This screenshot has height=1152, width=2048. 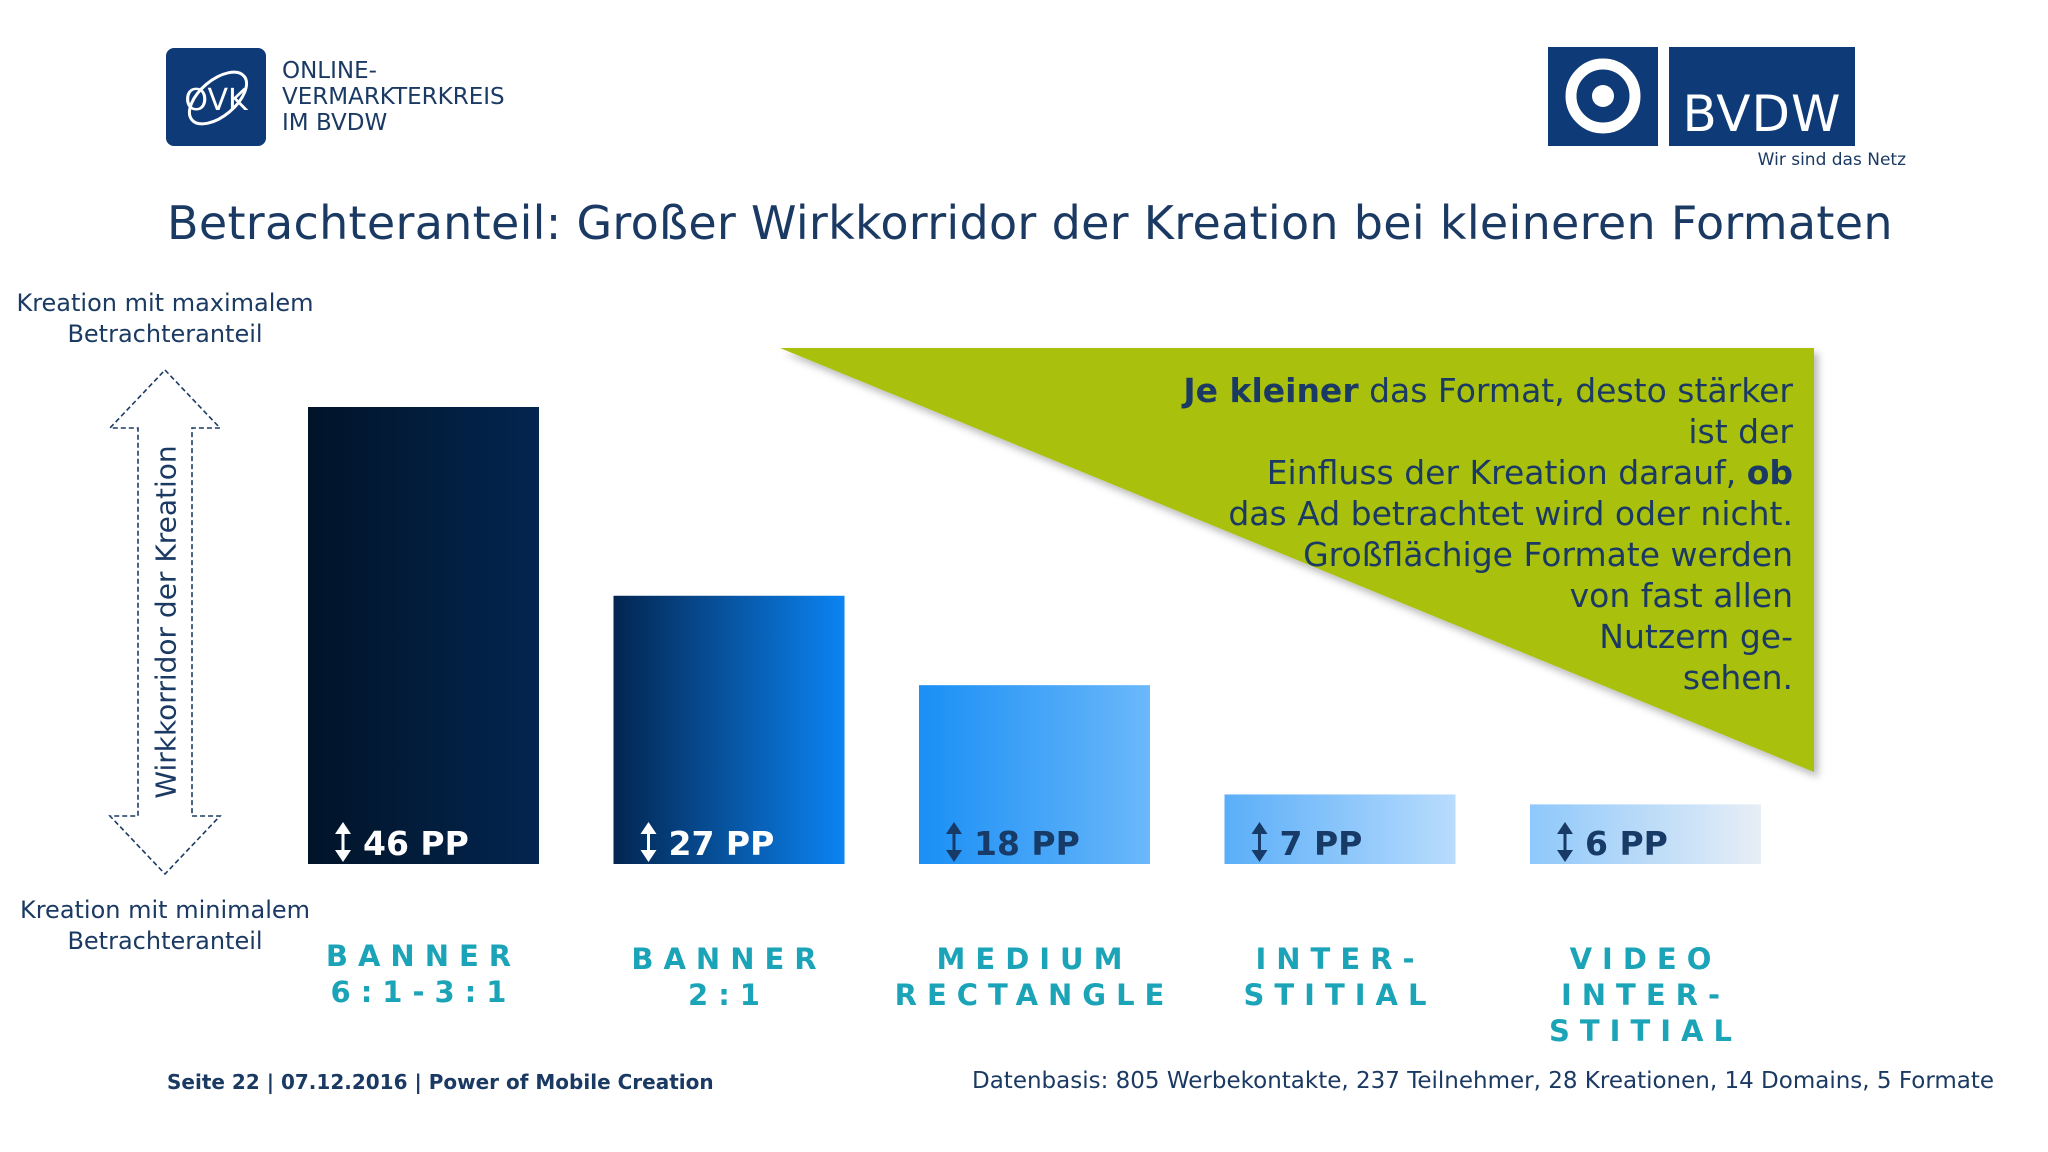 What do you see at coordinates (729, 977) in the screenshot?
I see `category-label: BANNER 2:1` at bounding box center [729, 977].